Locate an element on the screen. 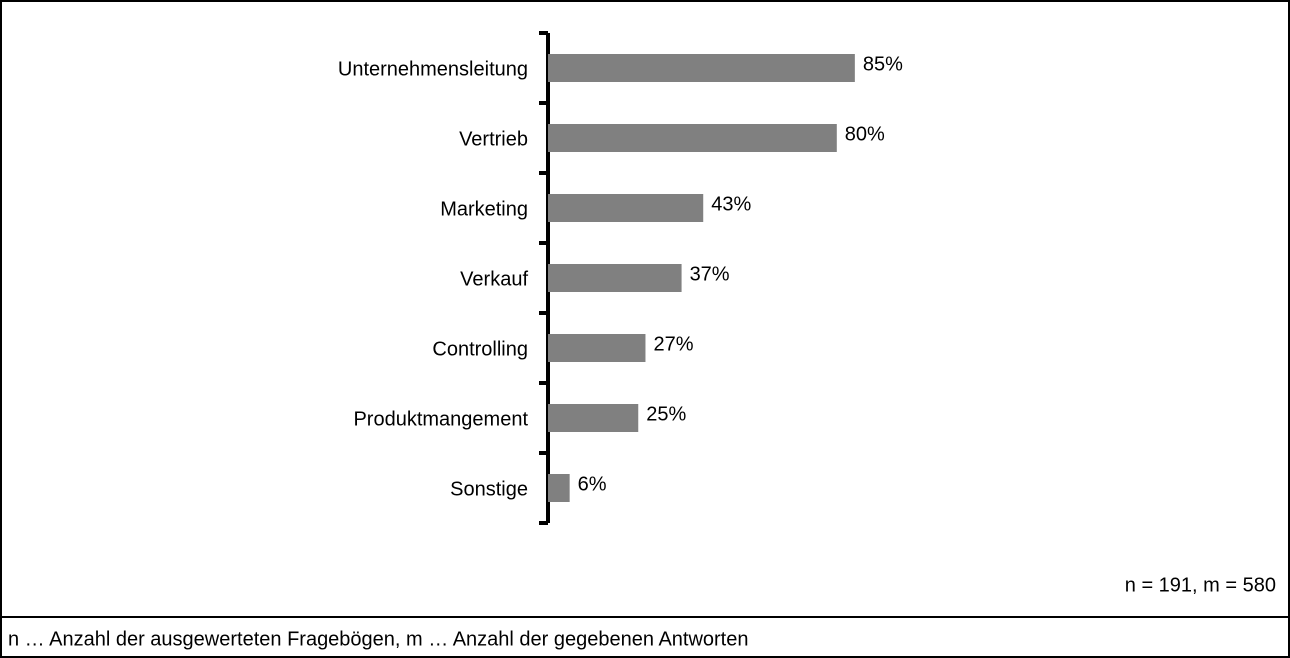 The image size is (1290, 658). annotation: n = 191, m = 580 is located at coordinates (1200, 585).